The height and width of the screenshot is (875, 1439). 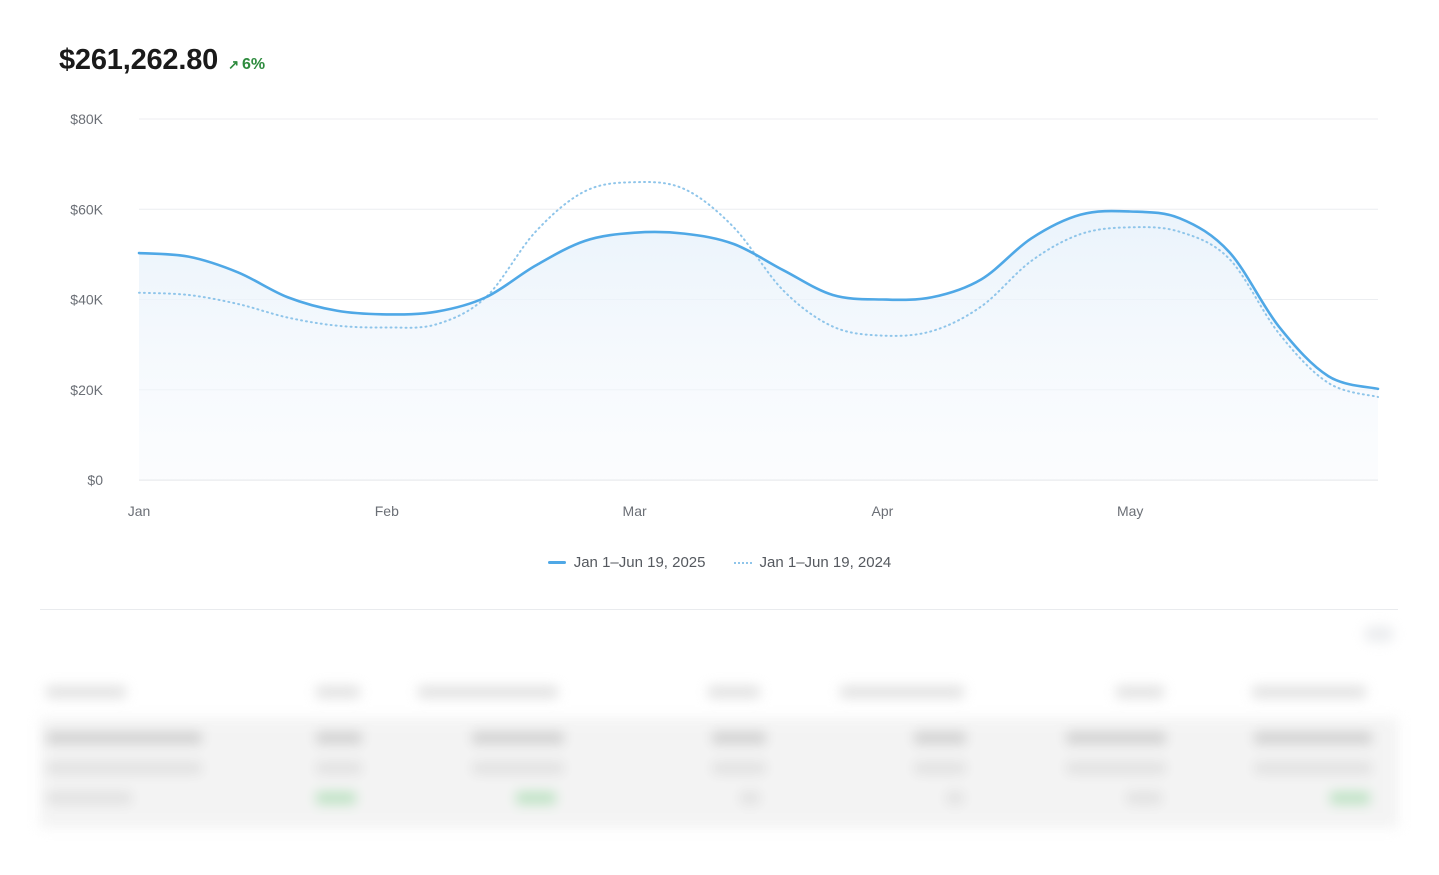 What do you see at coordinates (1379, 634) in the screenshot?
I see `table-toggle` at bounding box center [1379, 634].